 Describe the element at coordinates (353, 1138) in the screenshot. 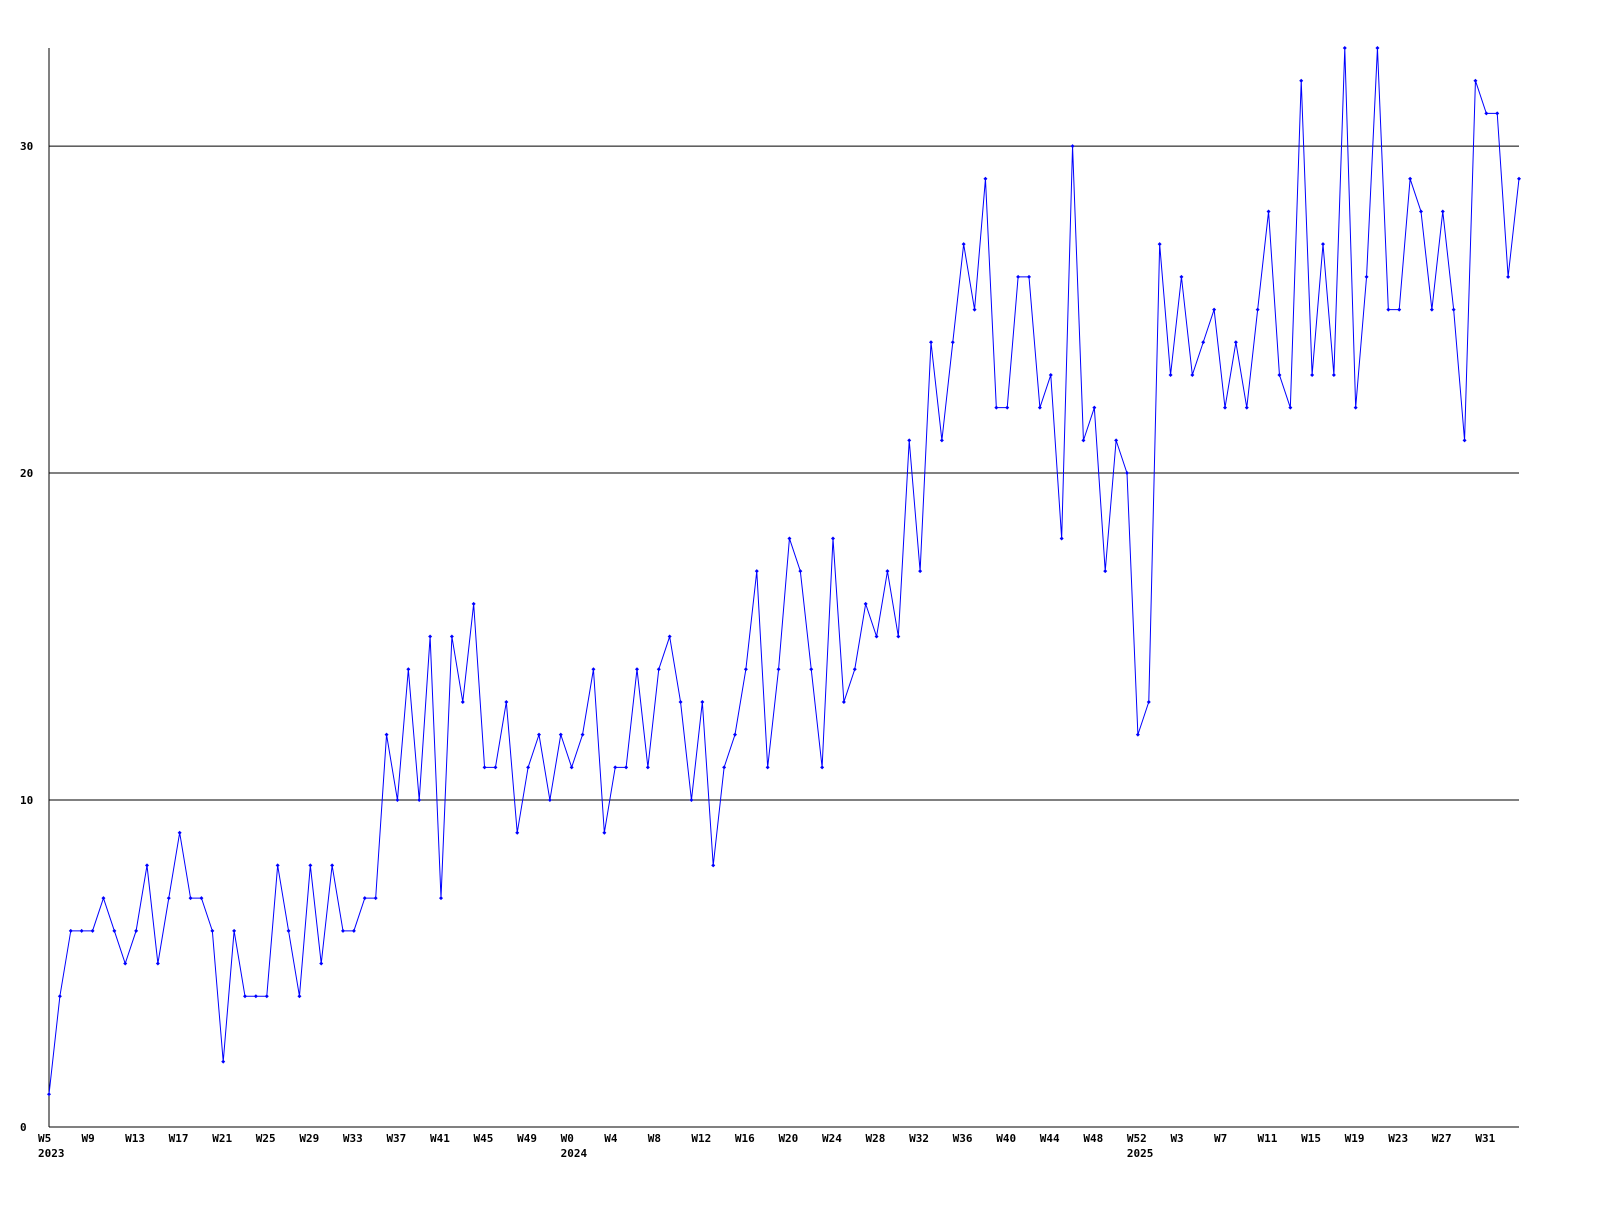

I see `x-tick-label: W33` at that location.